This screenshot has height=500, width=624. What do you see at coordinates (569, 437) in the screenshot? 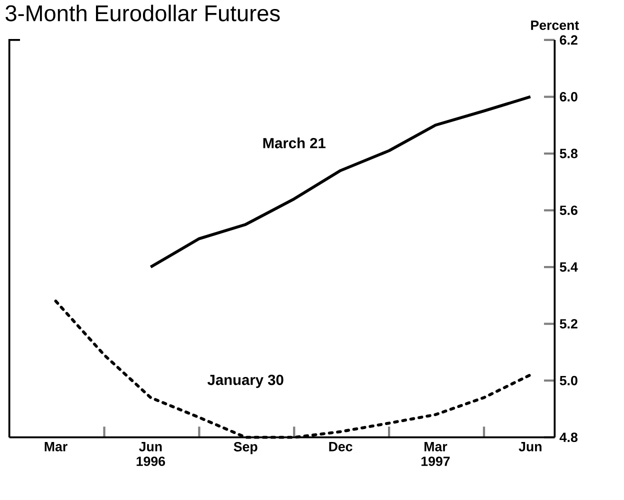
I see `y-tick-label: 4.8` at bounding box center [569, 437].